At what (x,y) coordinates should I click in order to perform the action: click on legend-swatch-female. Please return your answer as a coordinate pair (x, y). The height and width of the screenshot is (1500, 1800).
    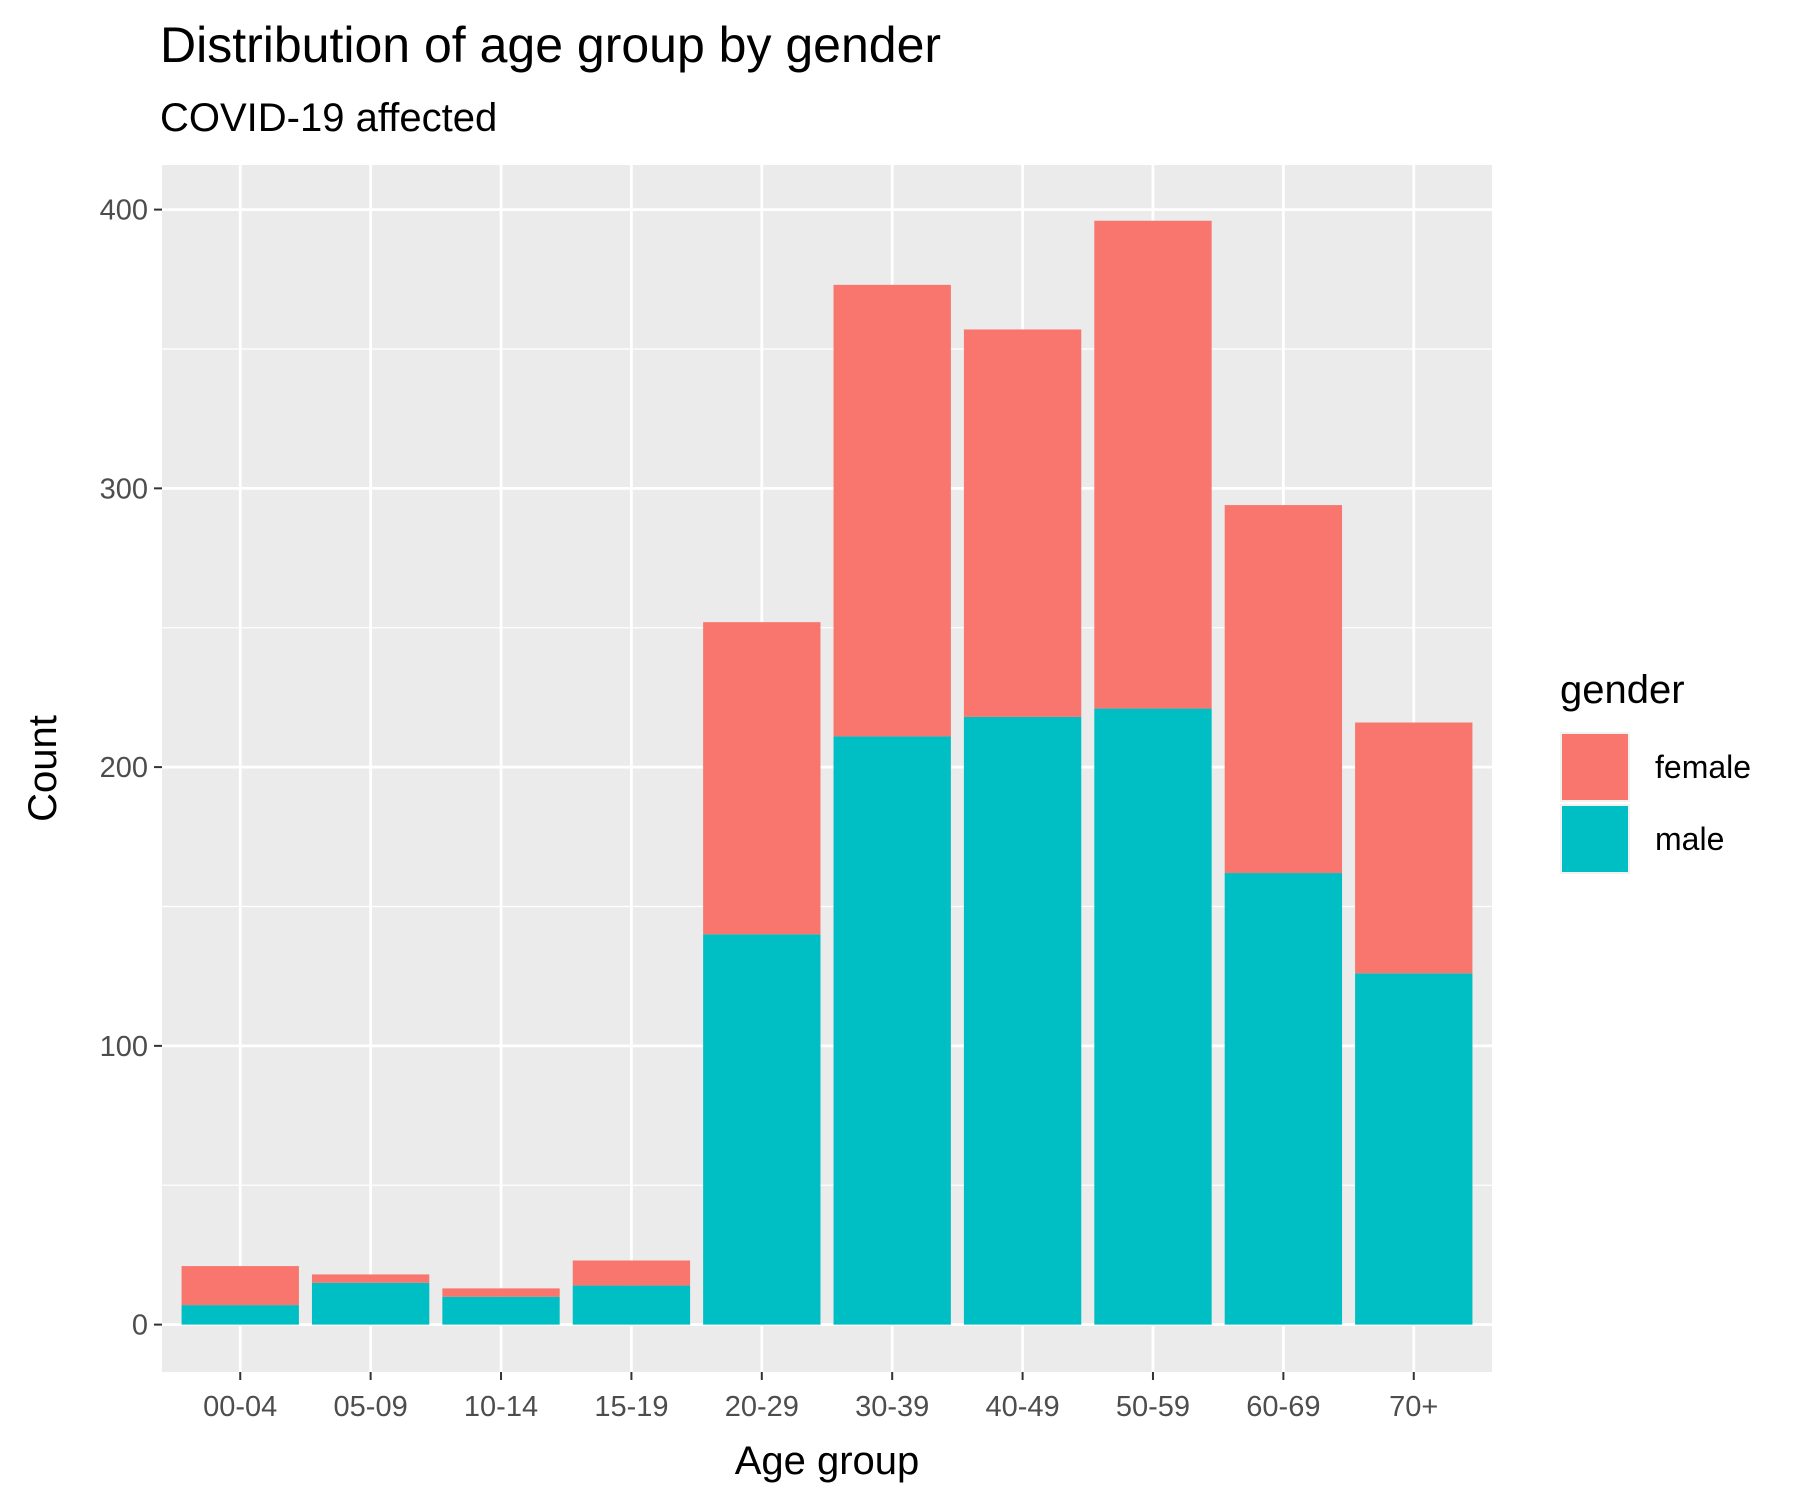
    Looking at the image, I should click on (1595, 767).